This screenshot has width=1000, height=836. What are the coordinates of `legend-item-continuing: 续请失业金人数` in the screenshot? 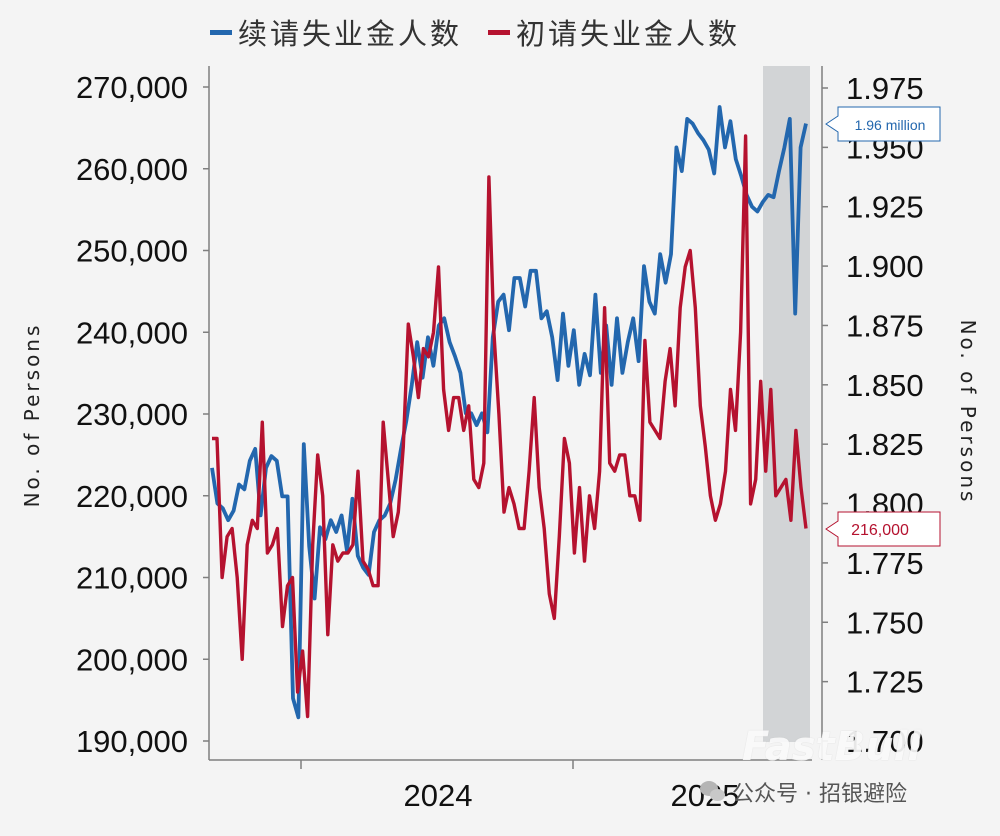 It's located at (336, 32).